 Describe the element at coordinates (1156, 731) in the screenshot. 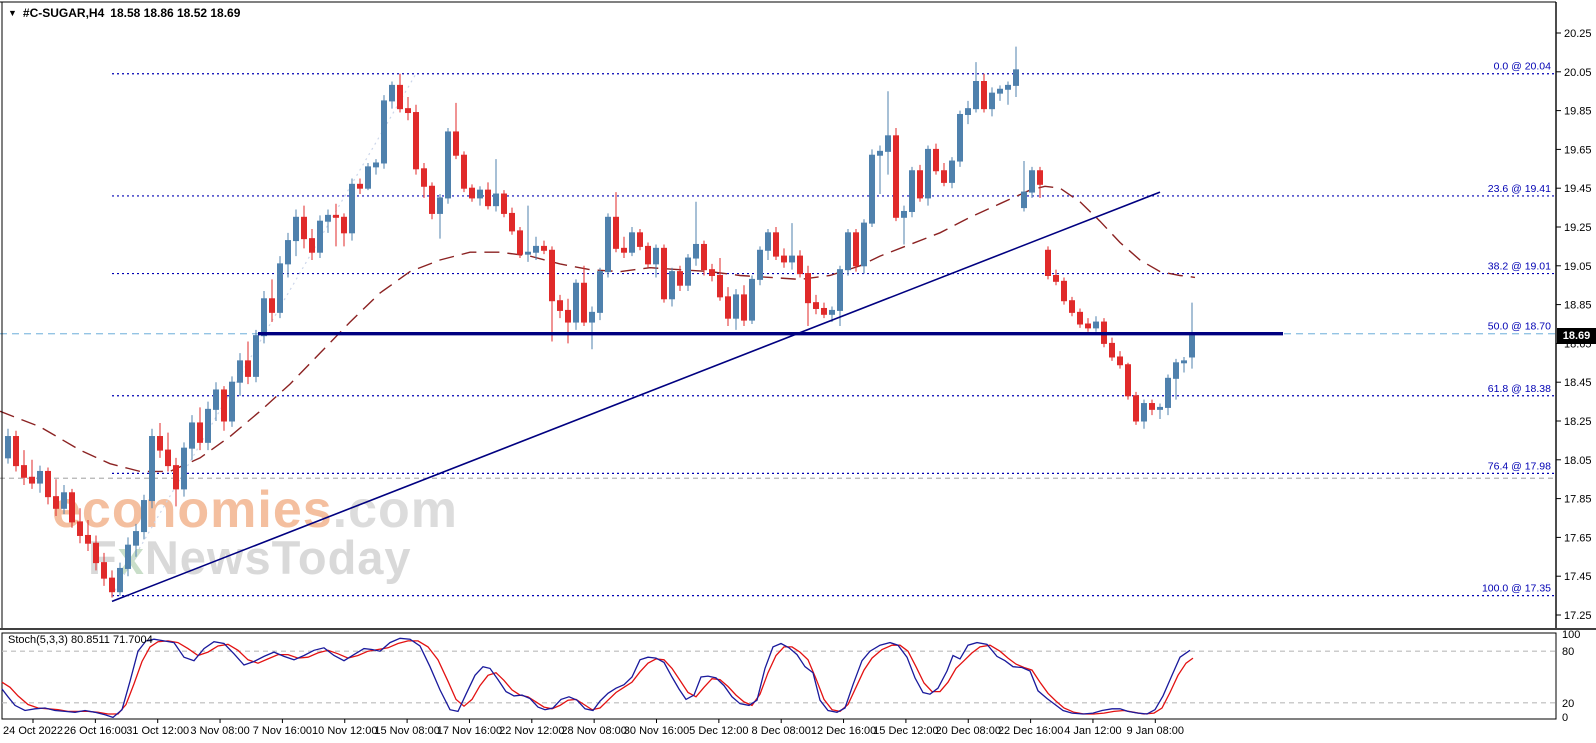

I see `time-axis-label: 9 Jan 08:00` at that location.